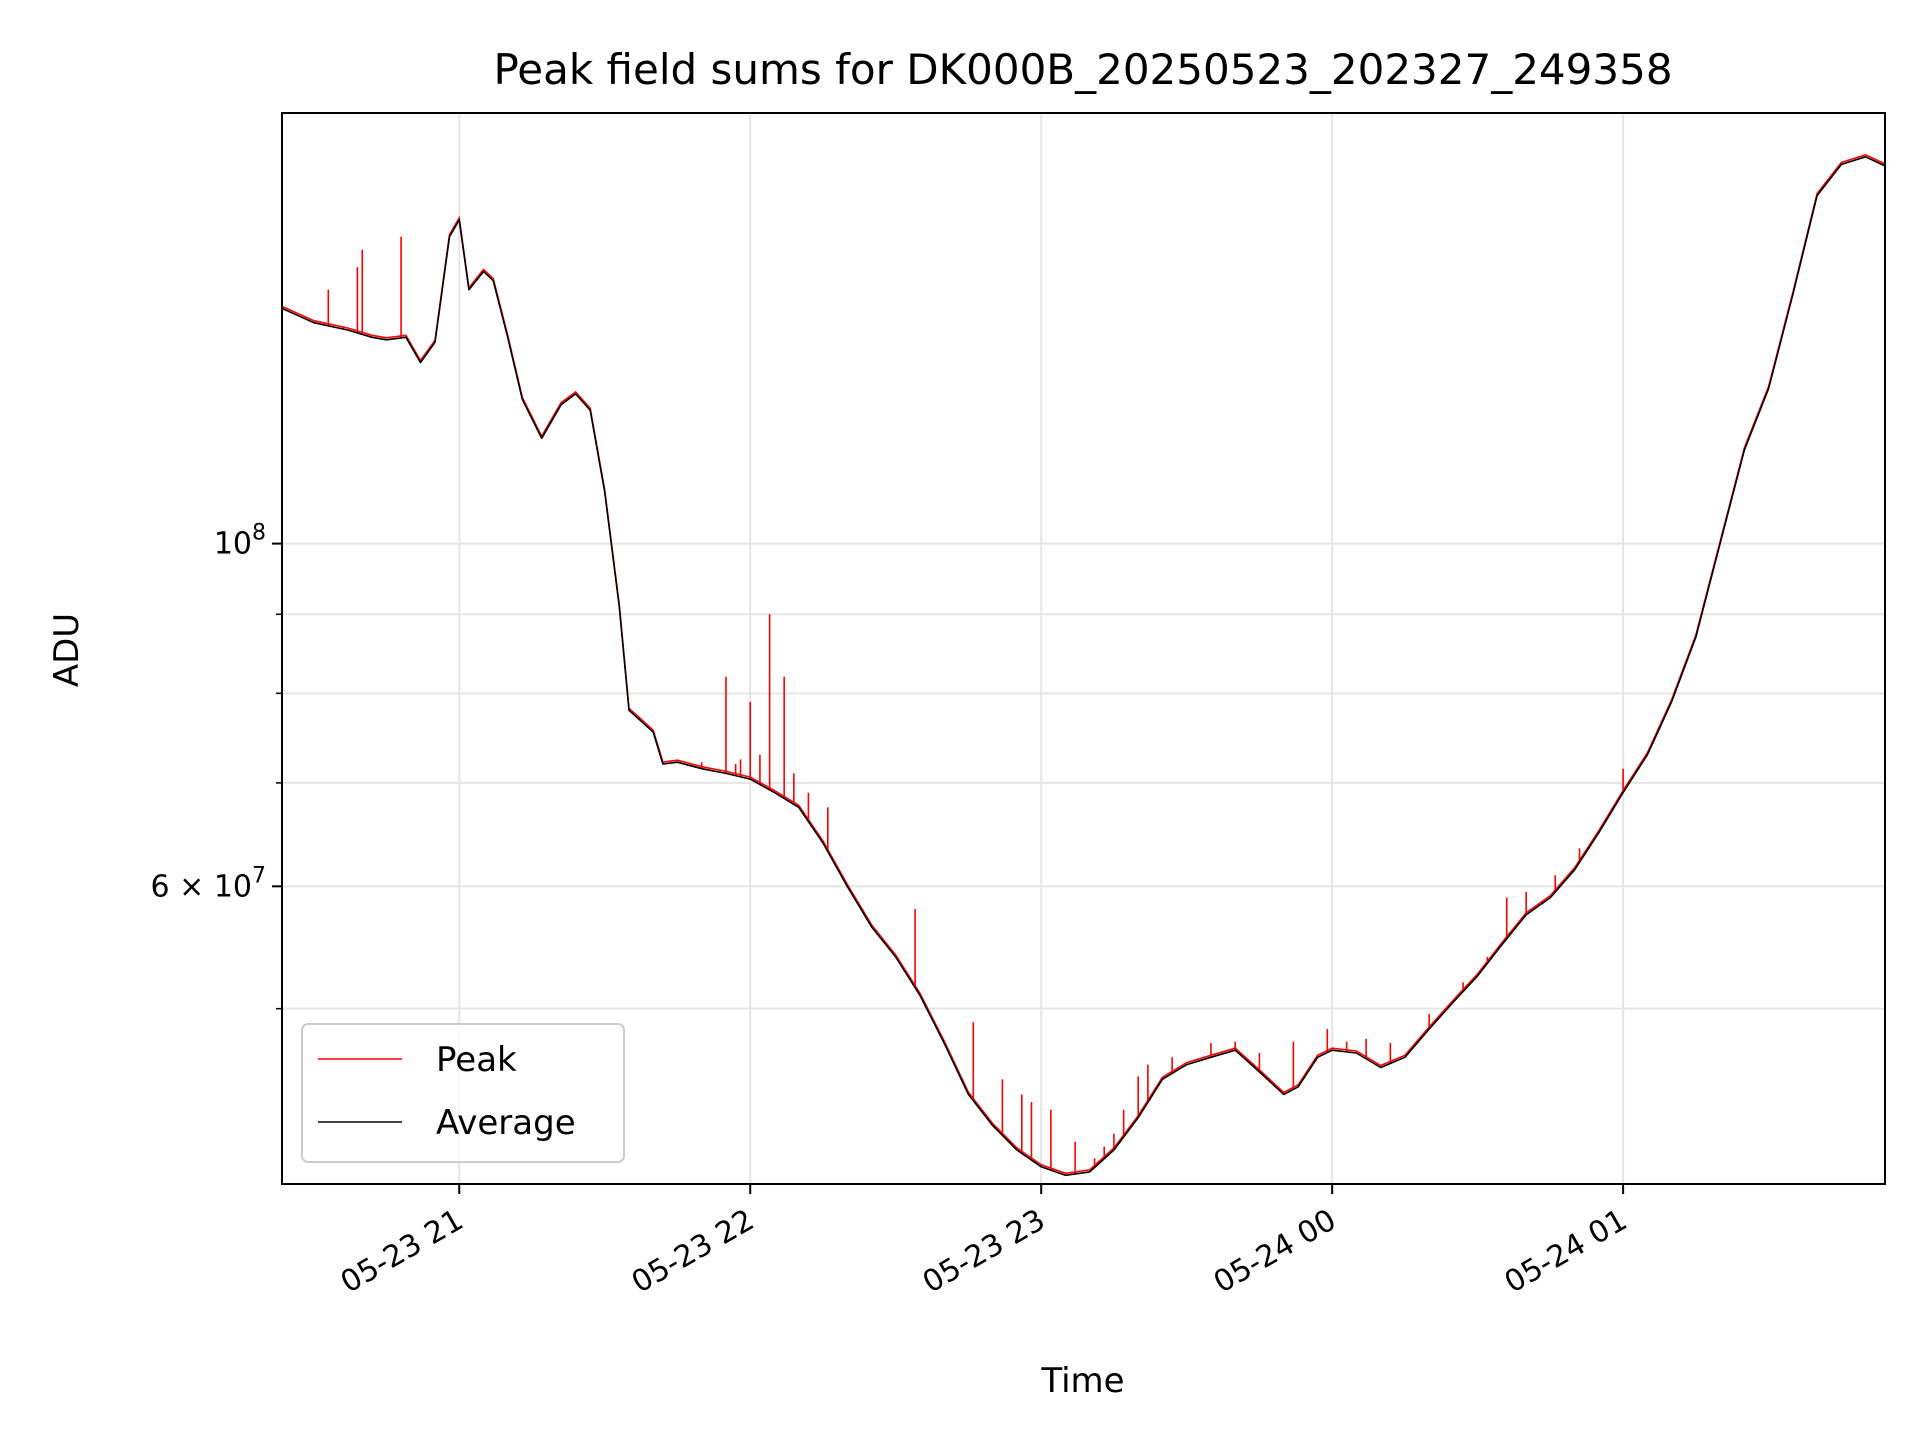  I want to click on y-axis-ticks: 108 6 × 107, so click(216, 765).